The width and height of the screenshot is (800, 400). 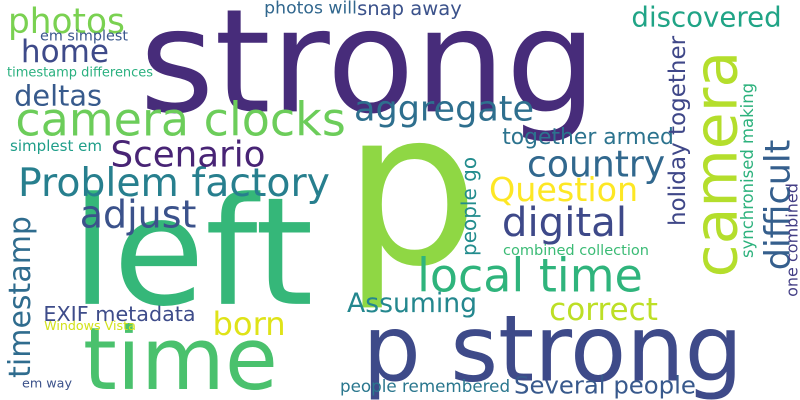 I want to click on word-windows-vista: Windows Vista, so click(x=90, y=325).